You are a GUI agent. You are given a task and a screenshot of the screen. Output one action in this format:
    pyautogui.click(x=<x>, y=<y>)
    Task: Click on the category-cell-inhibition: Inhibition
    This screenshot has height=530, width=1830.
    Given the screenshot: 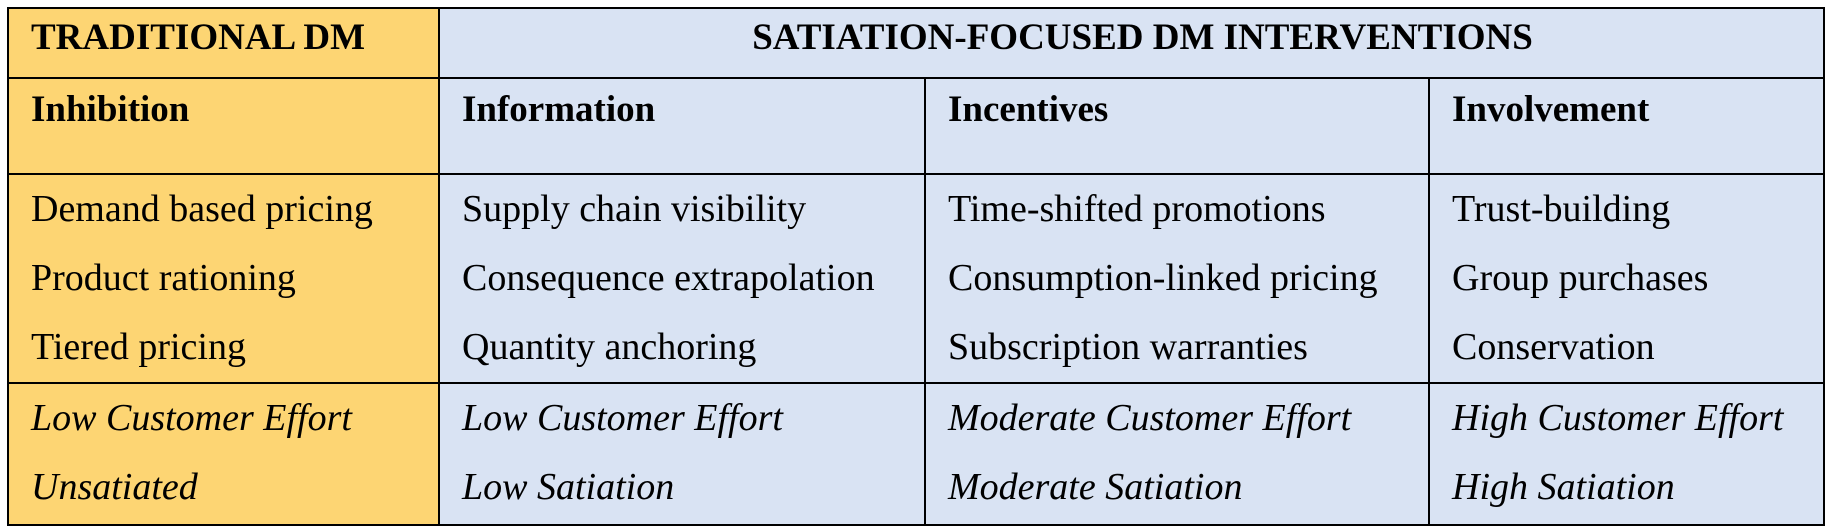 What is the action you would take?
    pyautogui.click(x=223, y=126)
    